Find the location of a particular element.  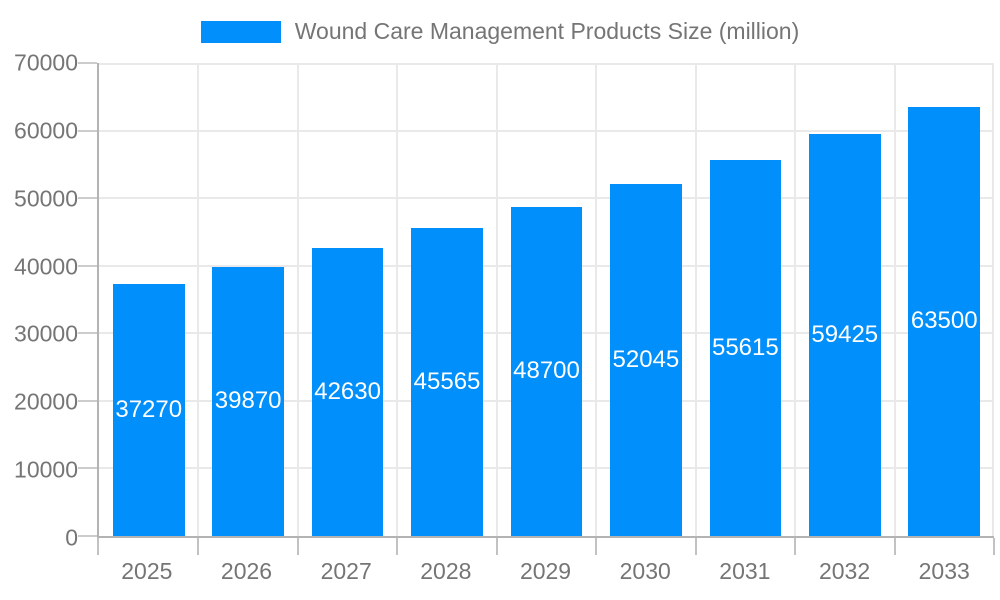

y-axis-tick-label: 20000 is located at coordinates (46, 401).